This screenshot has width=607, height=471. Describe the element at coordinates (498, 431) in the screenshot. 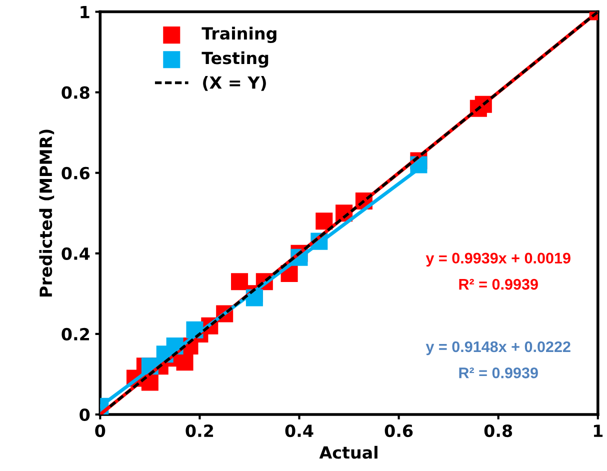

I see `x-tick-label: 0.8` at that location.